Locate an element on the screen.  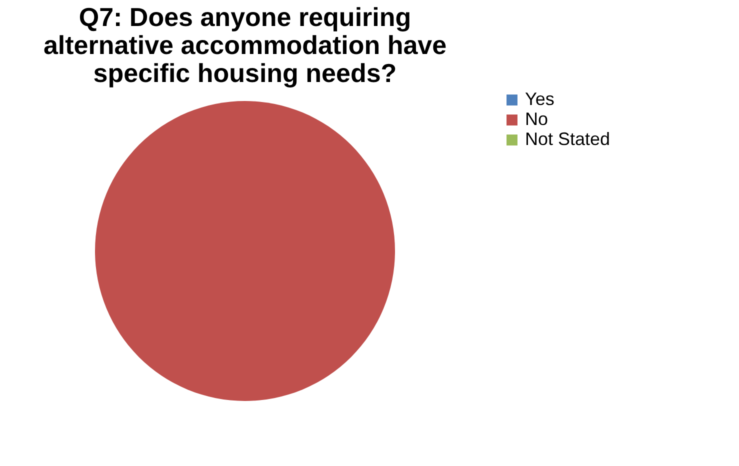
chart-title: Q7: Does anyone requiring alternative accommodation have specific housing needs? is located at coordinates (245, 45).